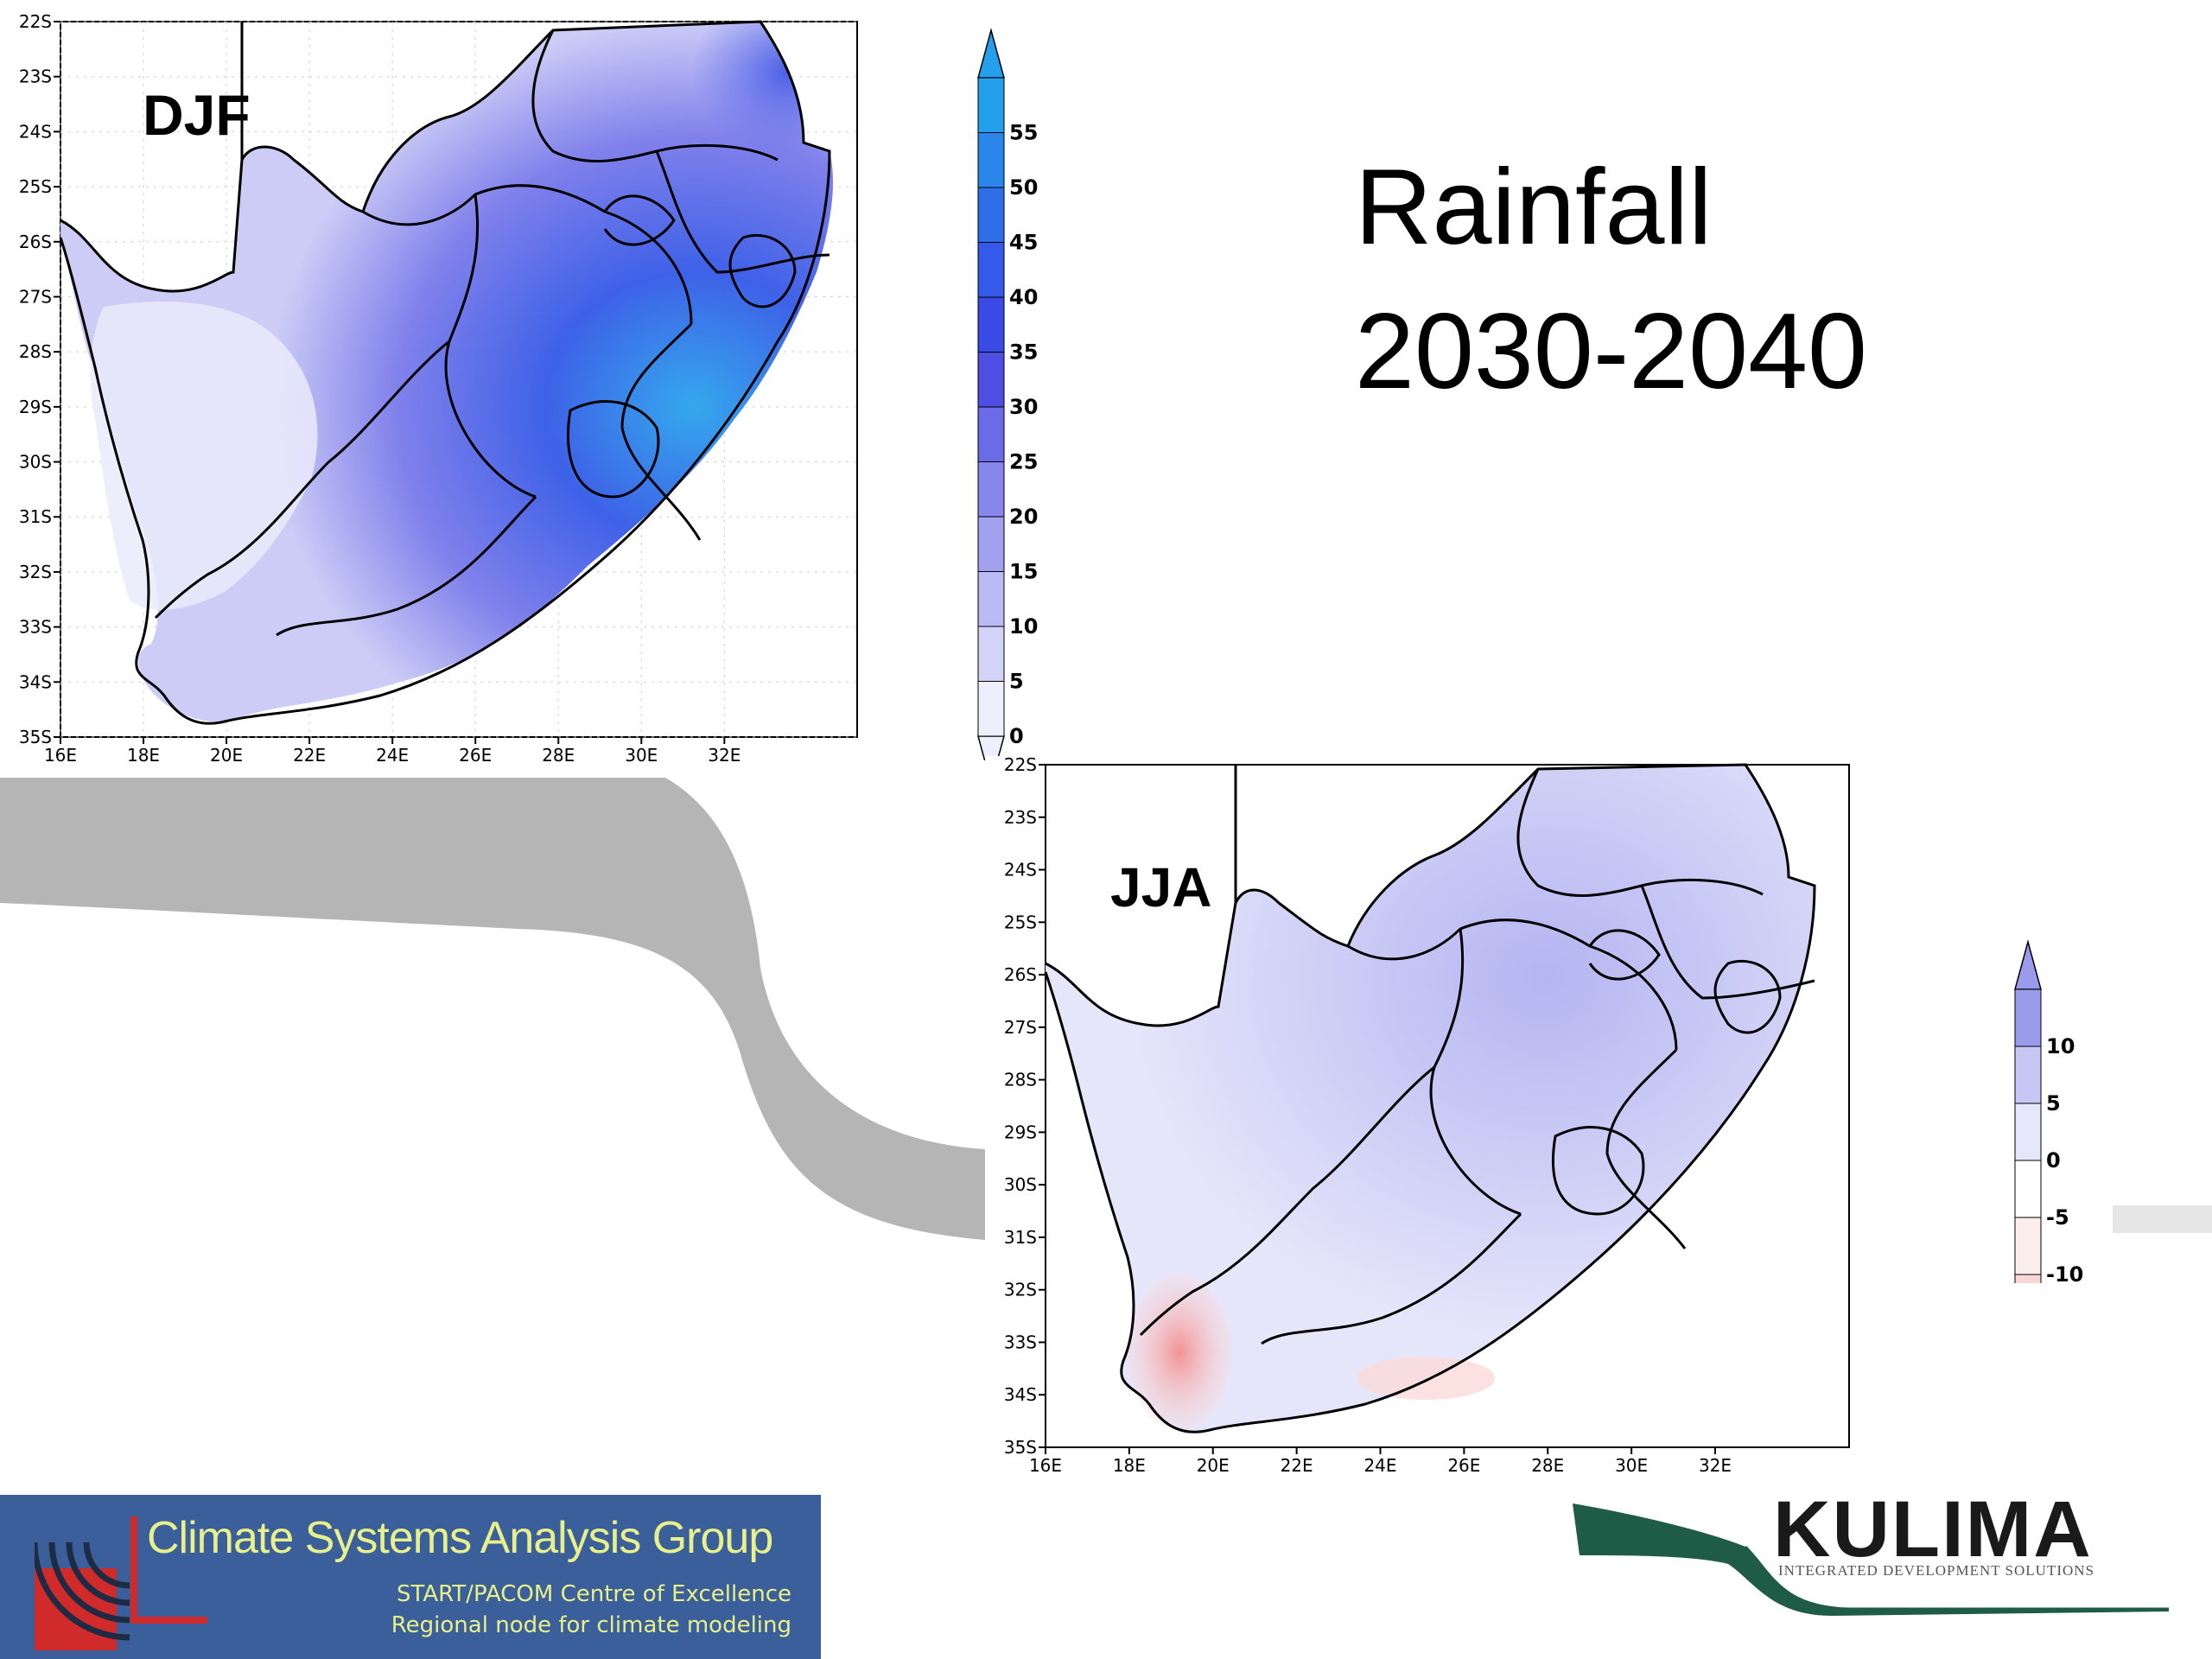 The height and width of the screenshot is (1659, 2212). Describe the element at coordinates (1023, 297) in the screenshot. I see `colorbar-label: 40` at that location.